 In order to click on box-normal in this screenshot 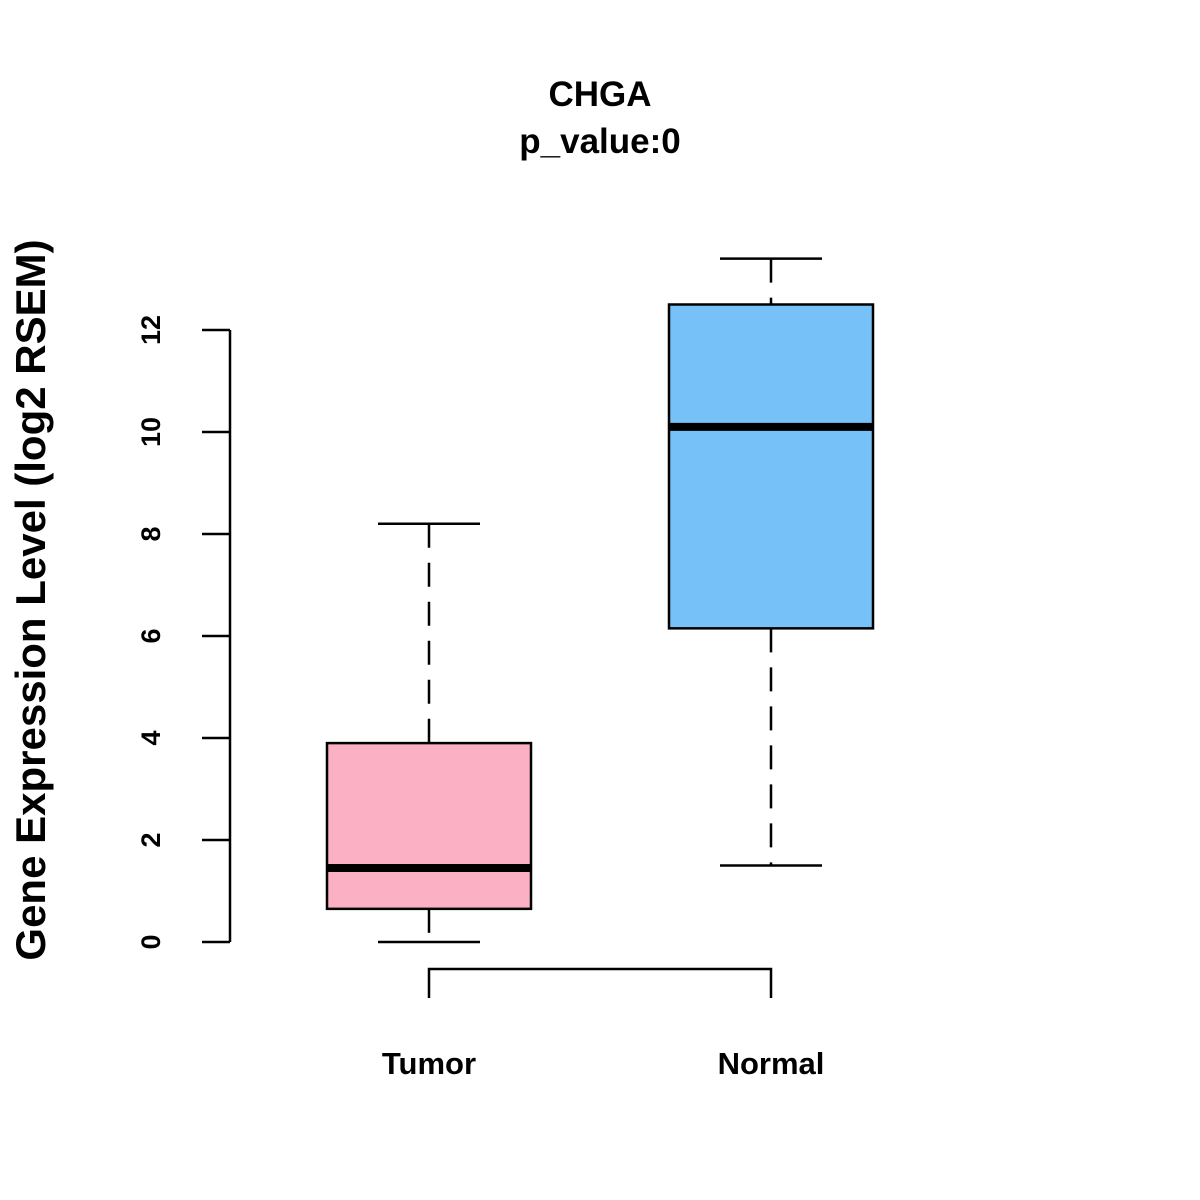, I will do `click(771, 562)`.